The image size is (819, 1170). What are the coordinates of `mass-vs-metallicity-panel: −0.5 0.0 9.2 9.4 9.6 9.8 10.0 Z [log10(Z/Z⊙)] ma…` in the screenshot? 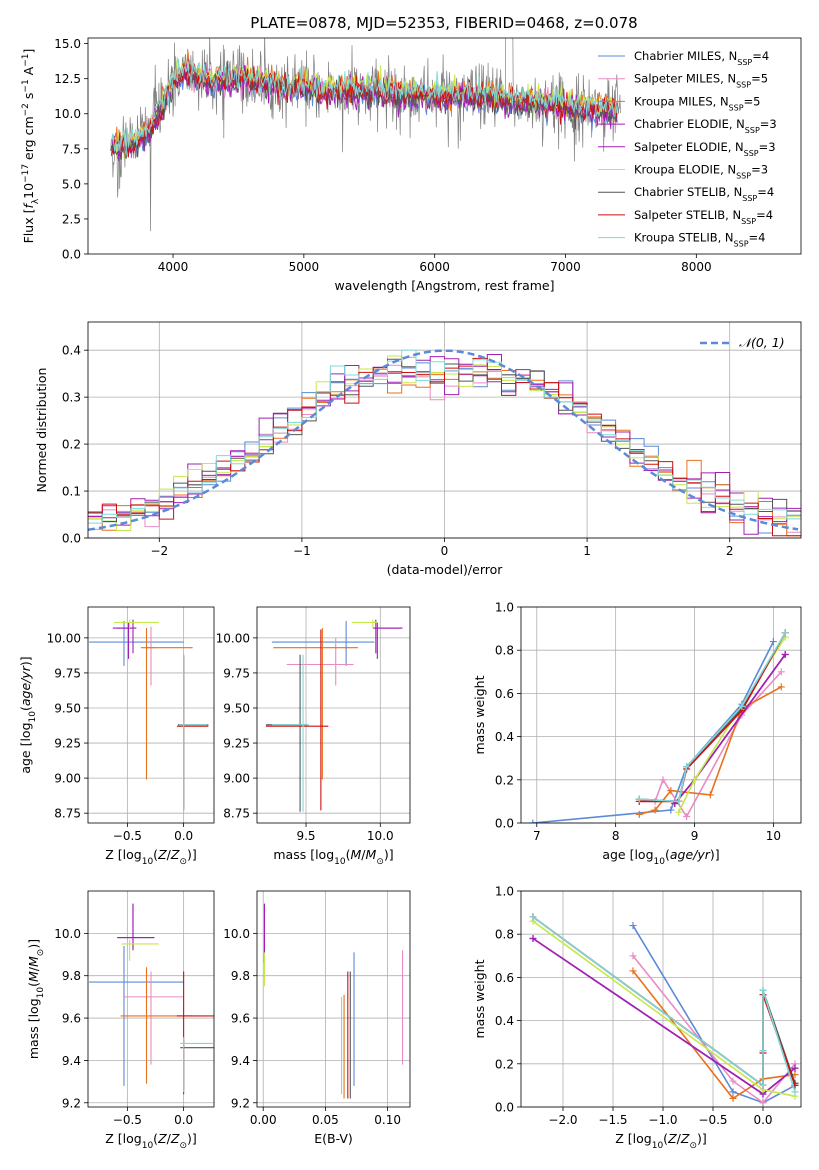 It's located at (120, 1020).